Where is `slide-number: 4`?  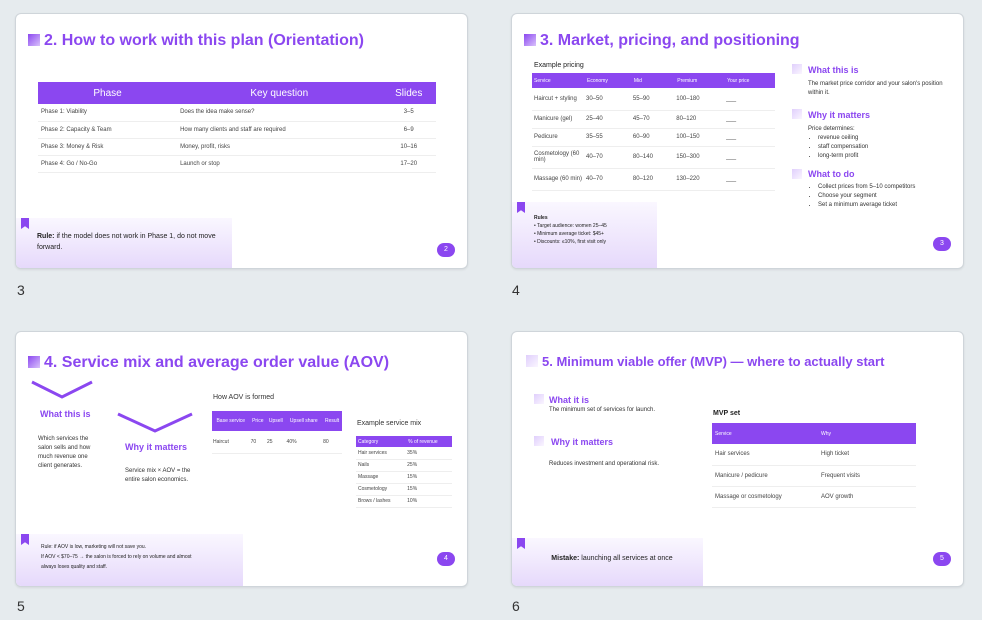
slide-number: 4 is located at coordinates (516, 290).